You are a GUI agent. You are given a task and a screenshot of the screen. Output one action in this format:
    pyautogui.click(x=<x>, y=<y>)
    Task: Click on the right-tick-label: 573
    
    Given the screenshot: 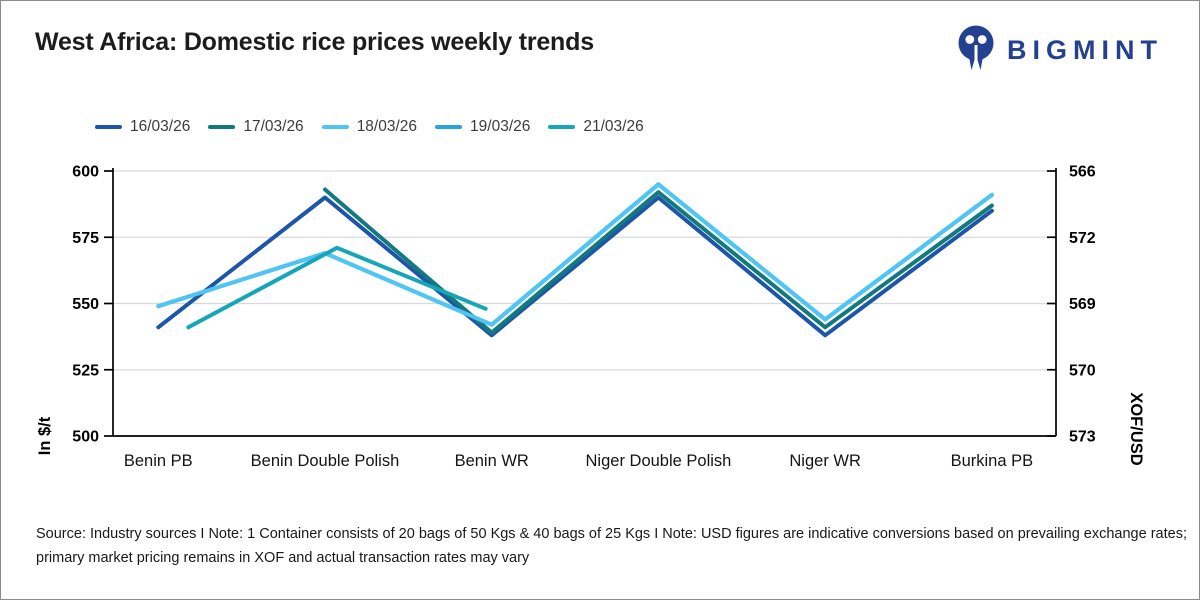 What is the action you would take?
    pyautogui.click(x=1082, y=437)
    